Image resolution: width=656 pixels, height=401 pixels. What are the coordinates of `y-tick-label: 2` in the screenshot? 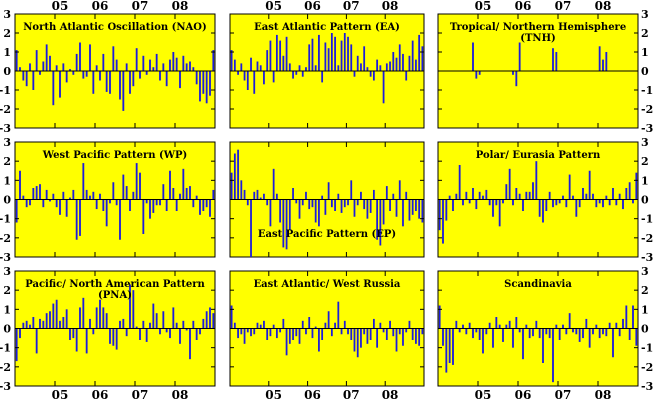 It's located at (645, 290).